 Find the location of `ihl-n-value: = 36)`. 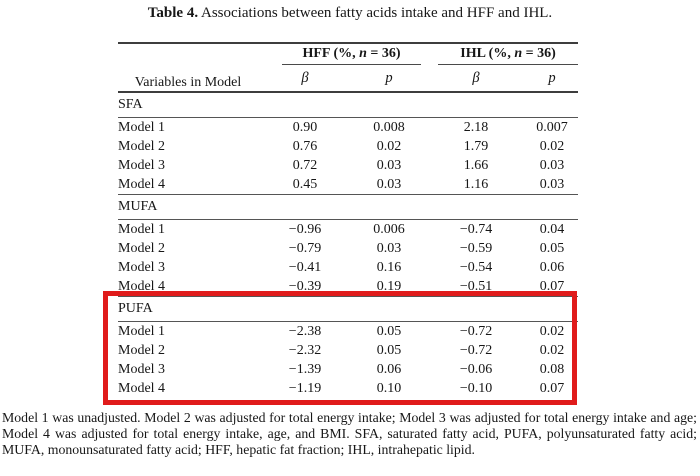

ihl-n-value: = 36) is located at coordinates (539, 53).